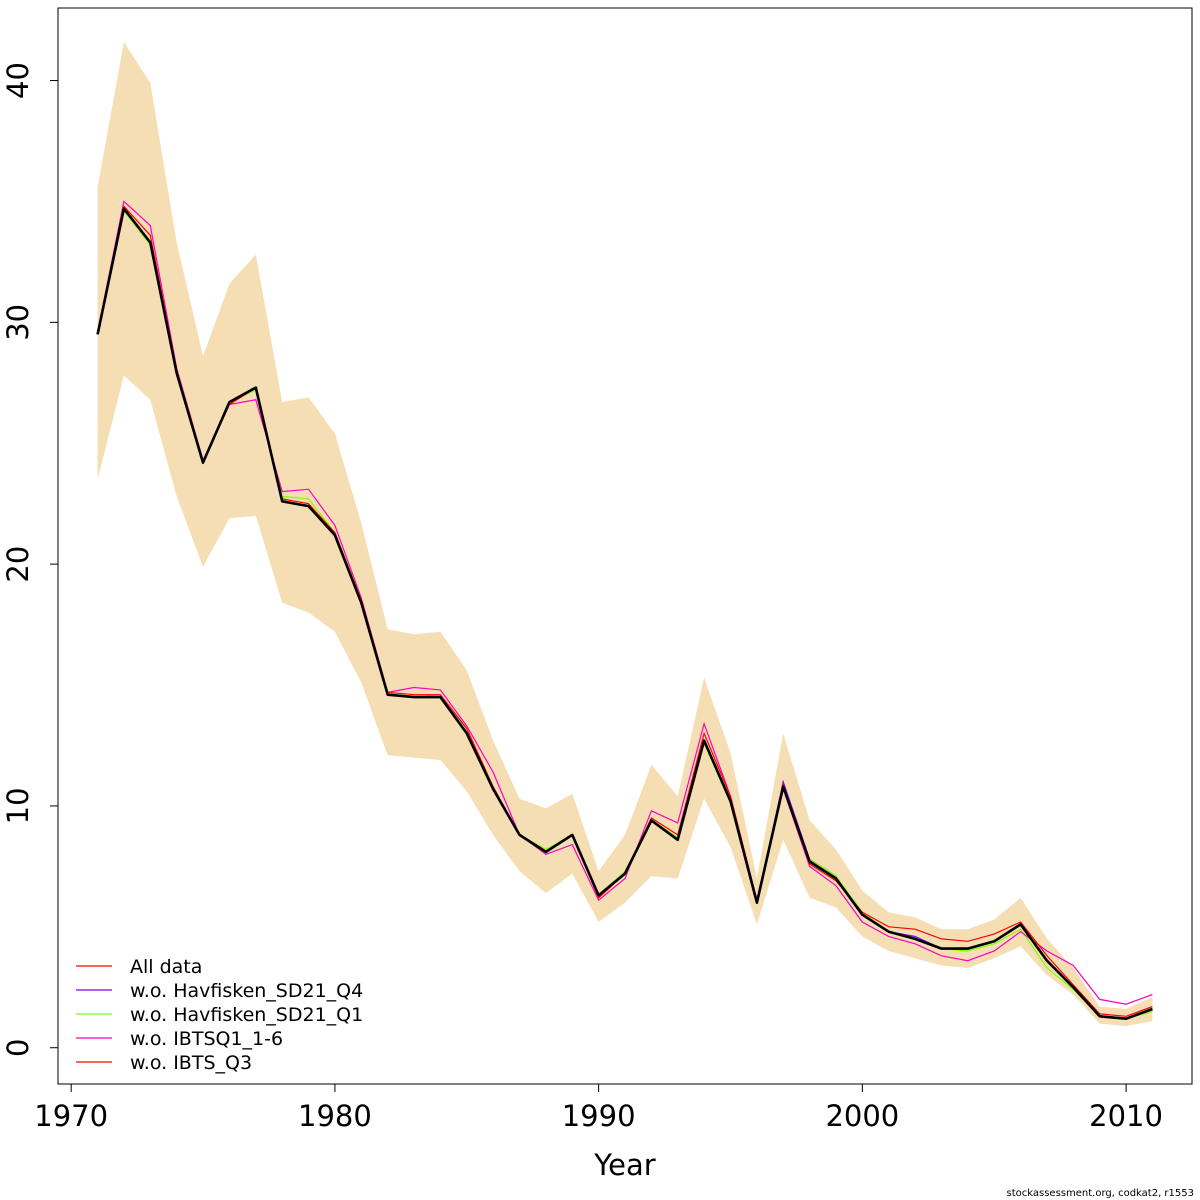 The height and width of the screenshot is (1200, 1200). I want to click on legend-label-3: w.o. Havfisken_SD21_Q1, so click(246, 1015).